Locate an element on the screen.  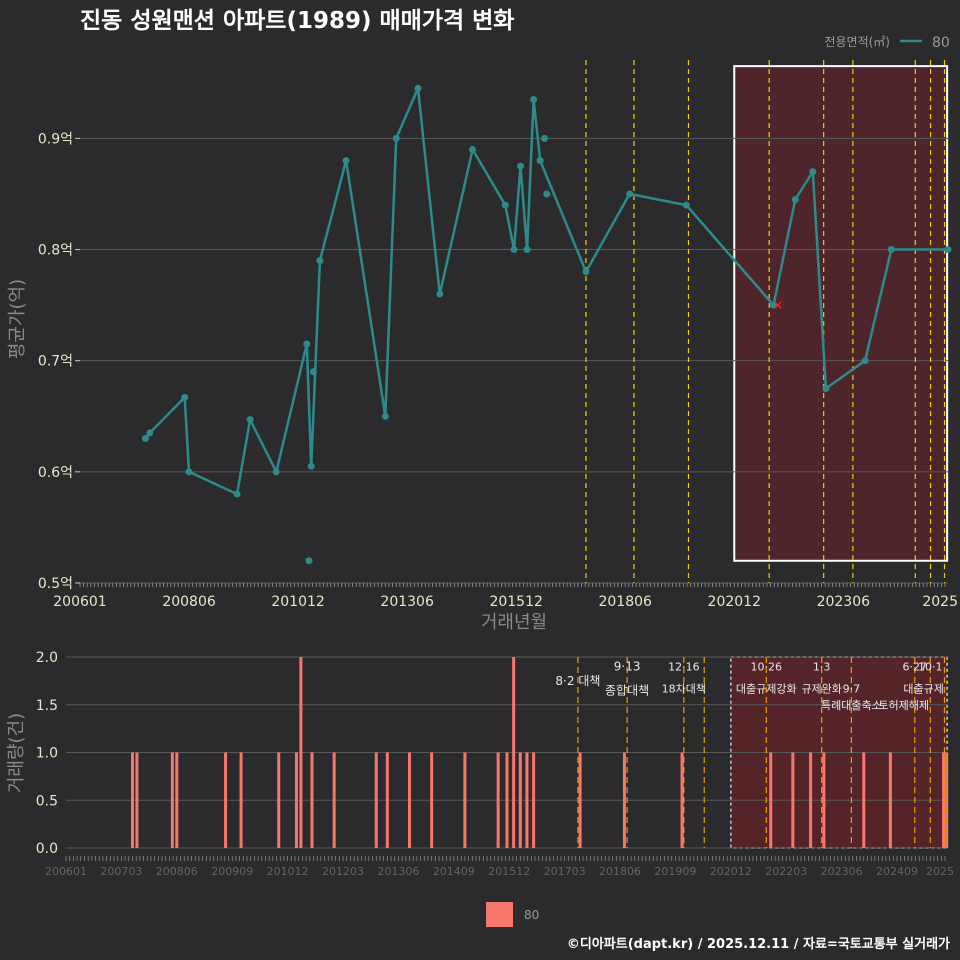
x-tick-label-volume: 201306 is located at coordinates (398, 871).